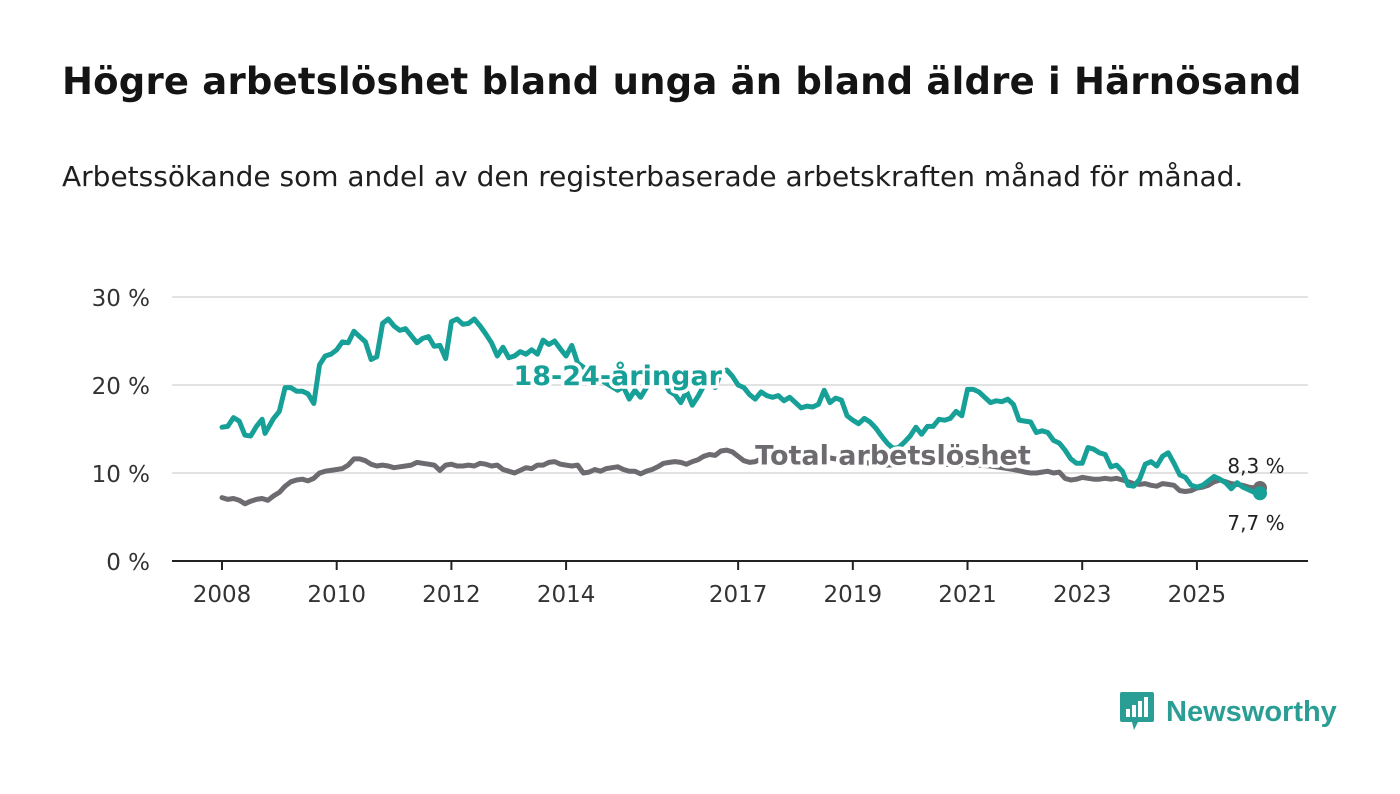 The image size is (1400, 794). What do you see at coordinates (451, 595) in the screenshot?
I see `x-tick-label: 2012` at bounding box center [451, 595].